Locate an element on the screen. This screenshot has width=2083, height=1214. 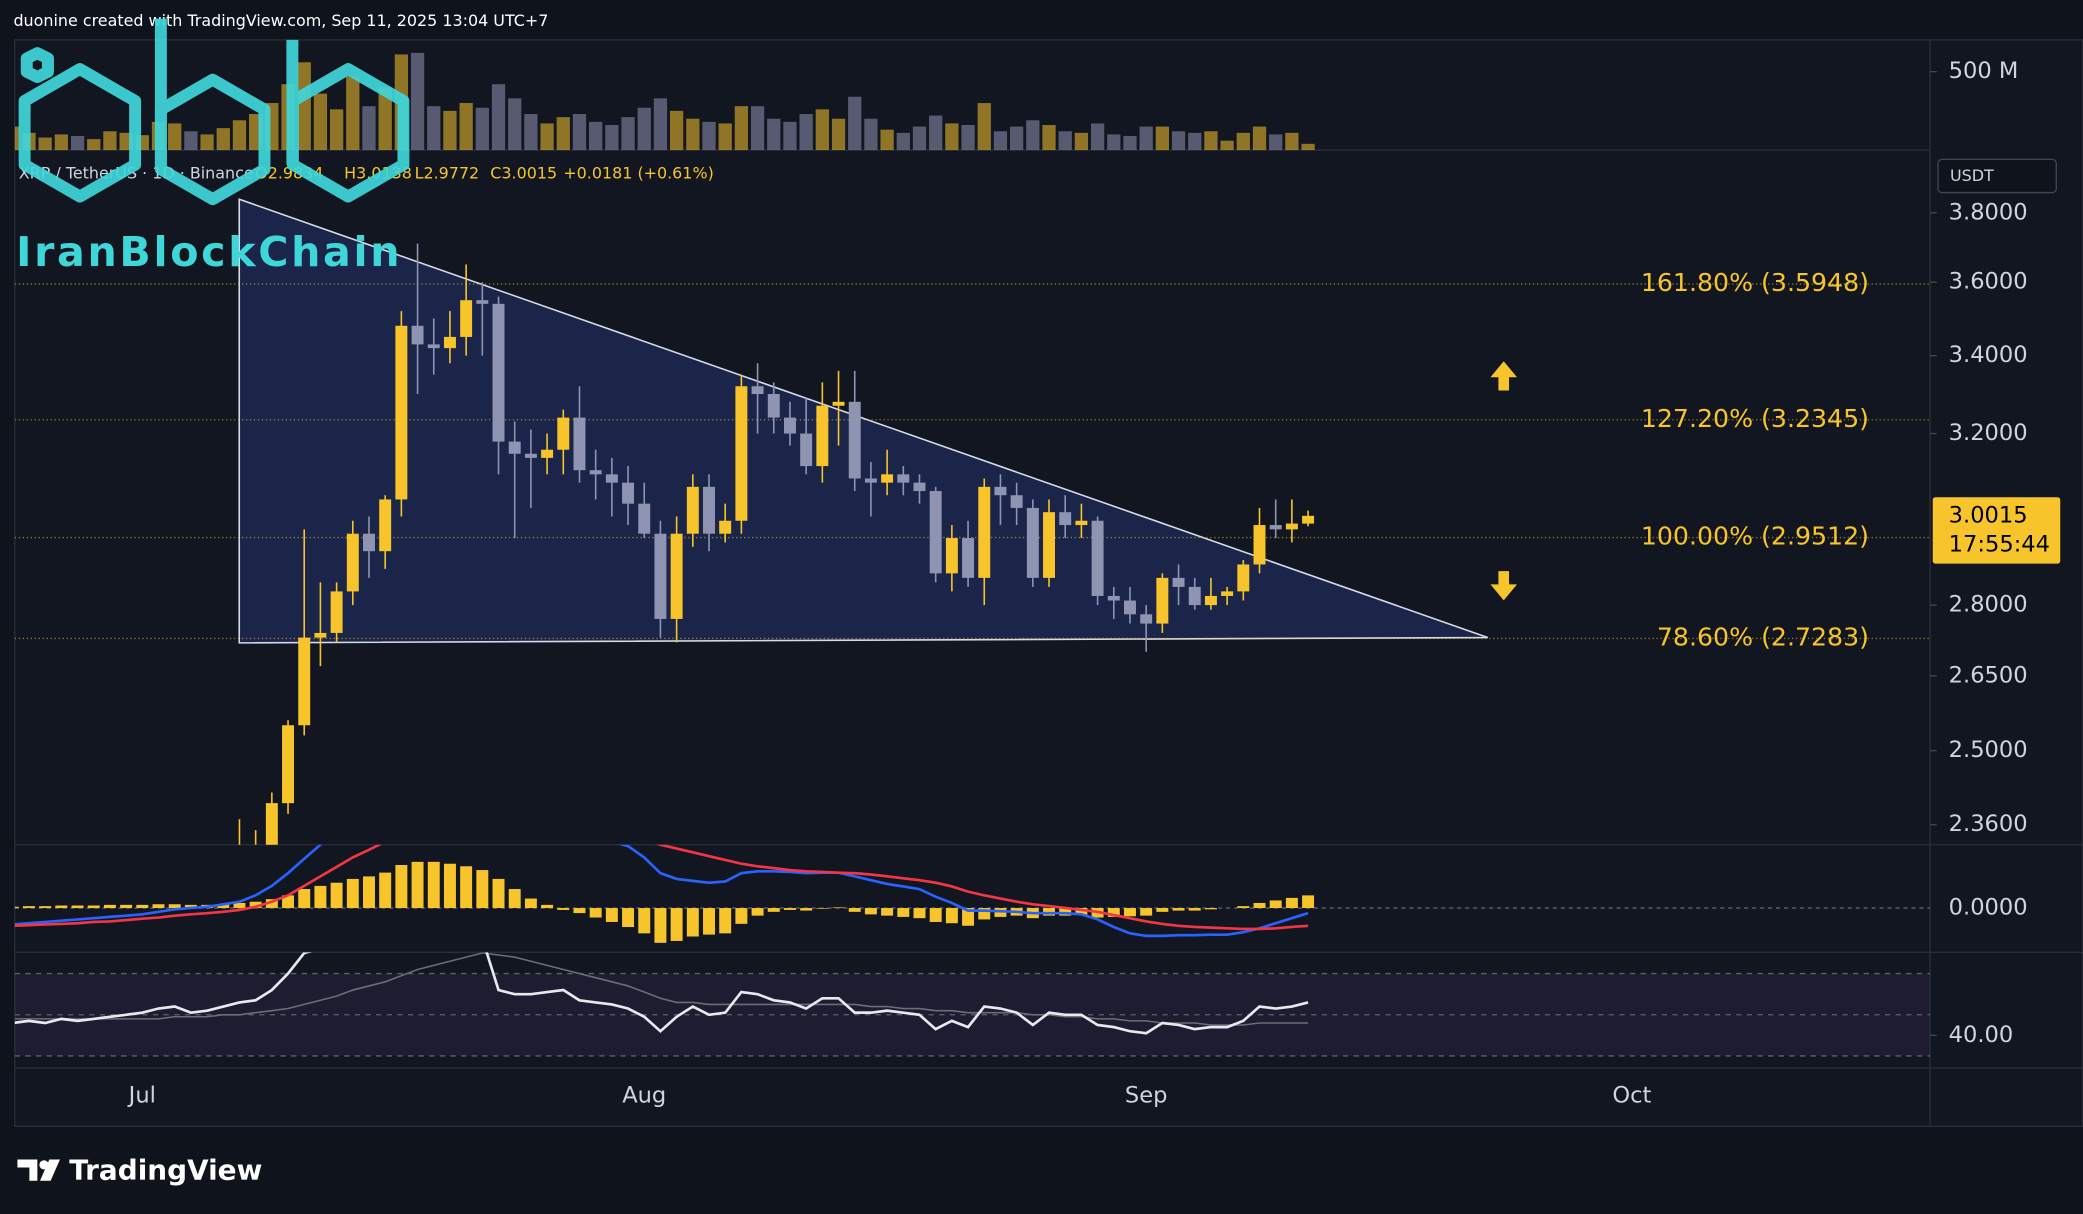
footer-logo: TradingView is located at coordinates (139, 1169).